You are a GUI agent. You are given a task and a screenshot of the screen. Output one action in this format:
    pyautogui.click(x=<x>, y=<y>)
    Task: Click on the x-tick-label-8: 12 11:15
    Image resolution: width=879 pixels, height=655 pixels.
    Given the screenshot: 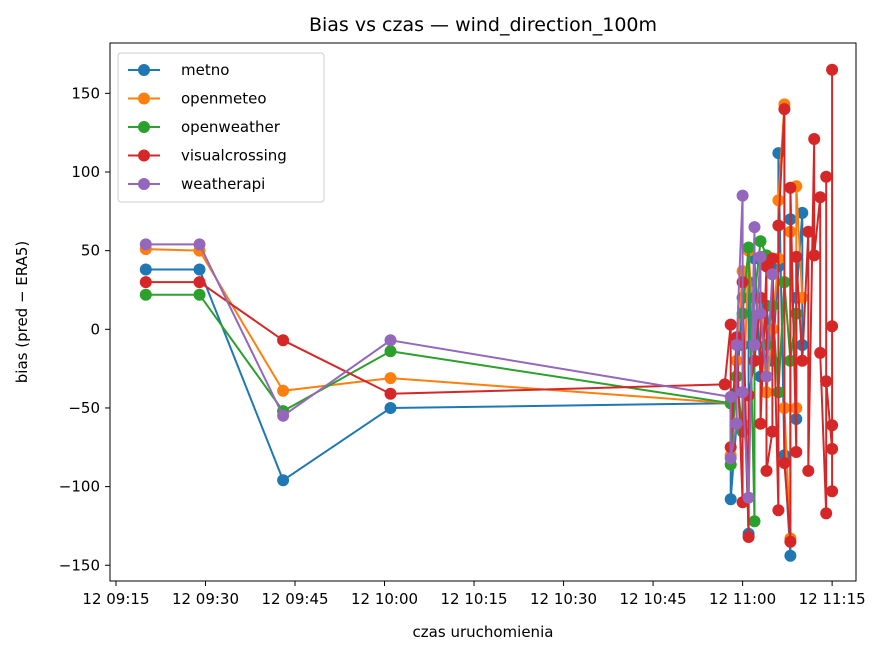 What is the action you would take?
    pyautogui.click(x=832, y=599)
    